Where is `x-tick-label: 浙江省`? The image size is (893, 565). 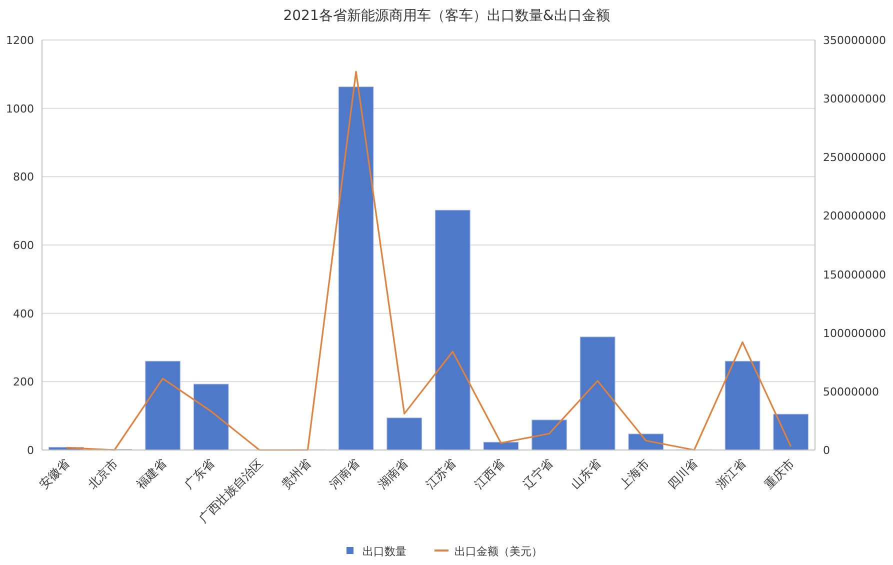 x-tick-label: 浙江省 is located at coordinates (731, 474).